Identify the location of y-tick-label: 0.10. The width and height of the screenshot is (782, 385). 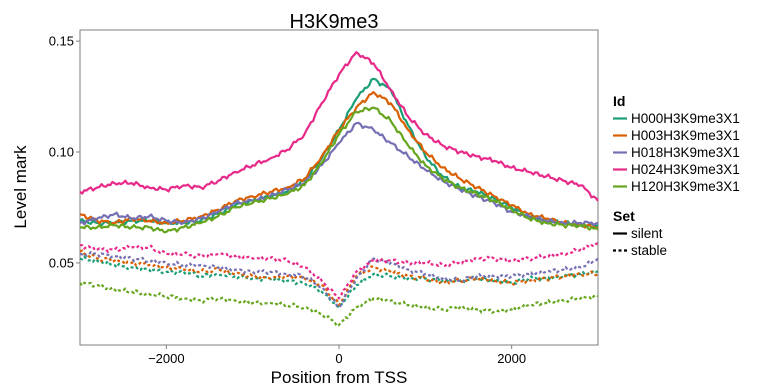
(61, 152).